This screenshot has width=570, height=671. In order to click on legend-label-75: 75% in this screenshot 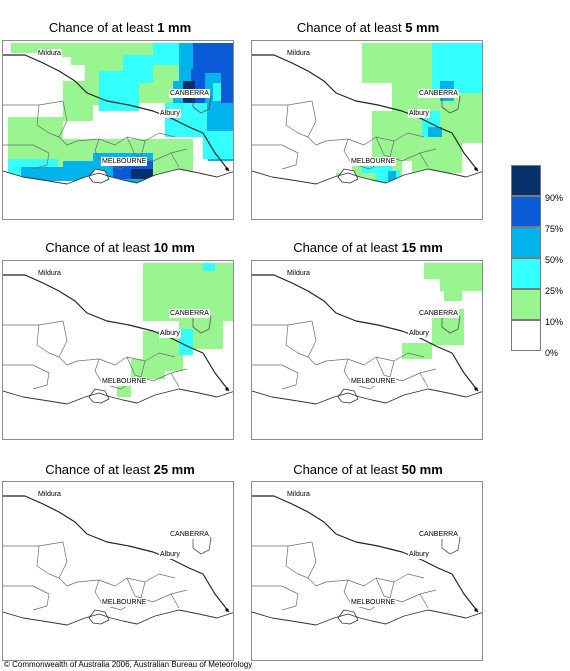, I will do `click(554, 229)`.